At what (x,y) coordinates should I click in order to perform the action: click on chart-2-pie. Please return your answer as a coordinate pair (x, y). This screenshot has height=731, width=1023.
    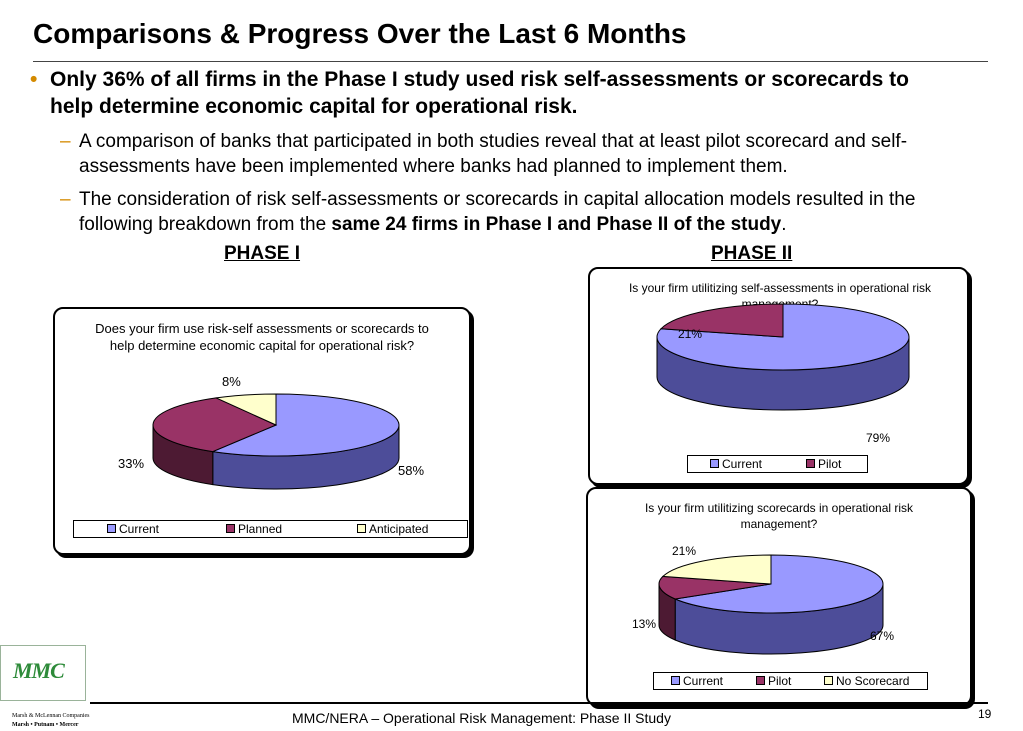
    Looking at the image, I should click on (783, 357).